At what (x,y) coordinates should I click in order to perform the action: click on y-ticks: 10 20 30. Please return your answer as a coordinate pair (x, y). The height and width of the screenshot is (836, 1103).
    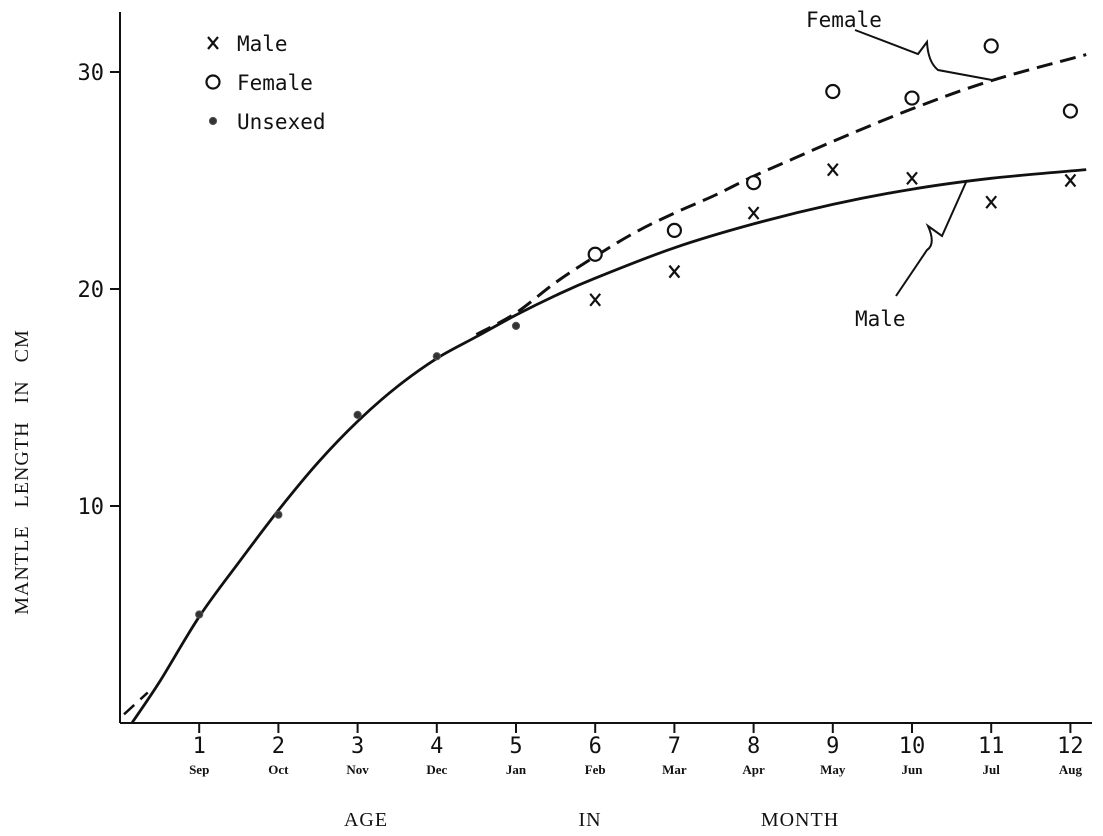
    Looking at the image, I should click on (99, 290).